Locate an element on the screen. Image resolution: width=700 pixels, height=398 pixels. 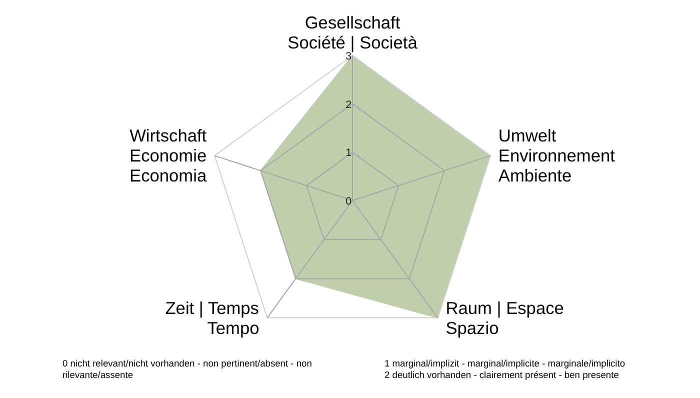
y-tick-label: 0 is located at coordinates (349, 202).